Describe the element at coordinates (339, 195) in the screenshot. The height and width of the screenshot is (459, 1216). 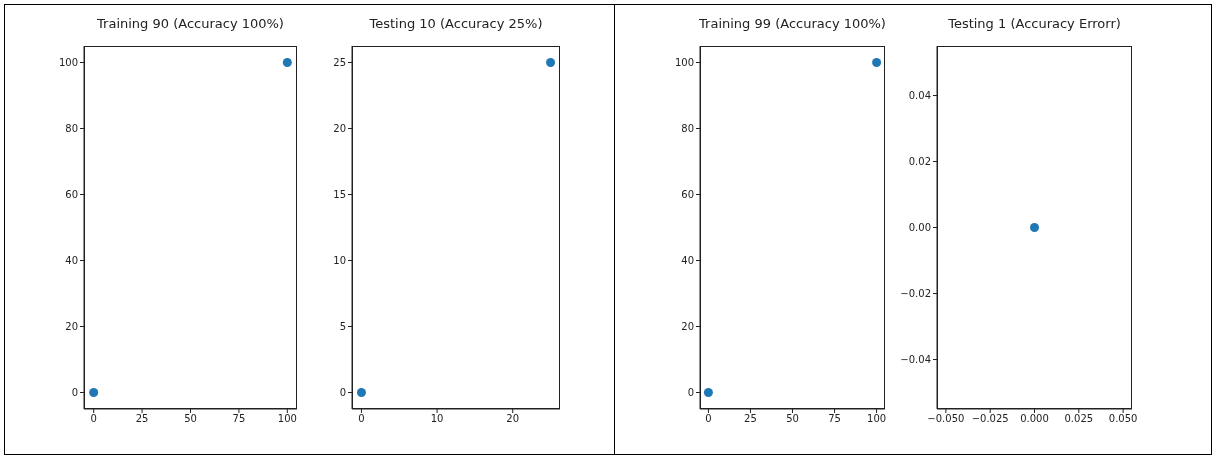
I see `y-tick-label: 15` at that location.